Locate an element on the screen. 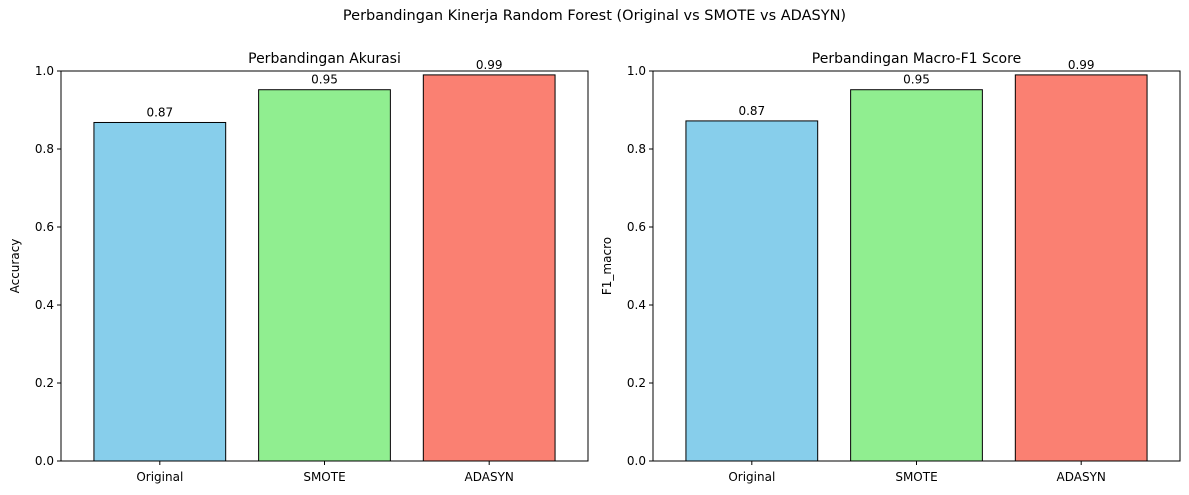  y-axis-label: F1_macro is located at coordinates (607, 266).